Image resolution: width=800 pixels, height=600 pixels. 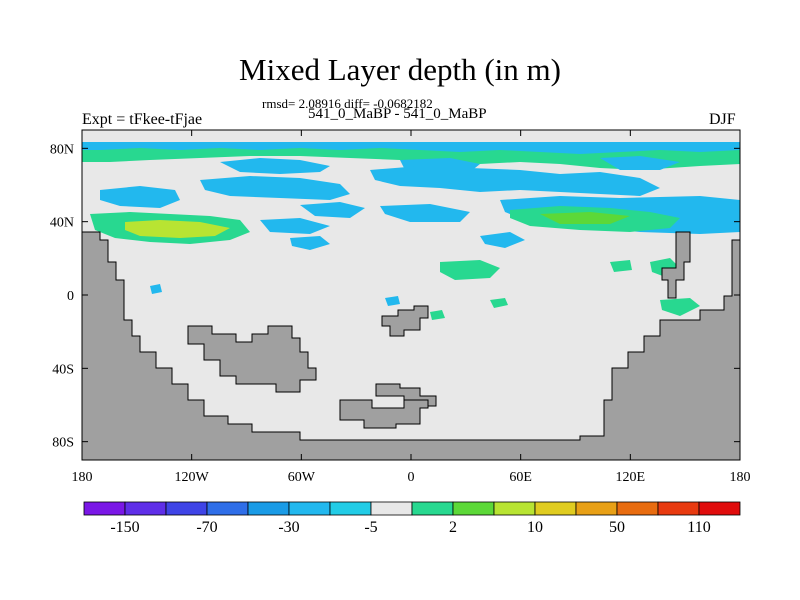 What do you see at coordinates (347, 103) in the screenshot?
I see `stats-subtitle: rmsd= 2.08916 diff= -0.0682182` at bounding box center [347, 103].